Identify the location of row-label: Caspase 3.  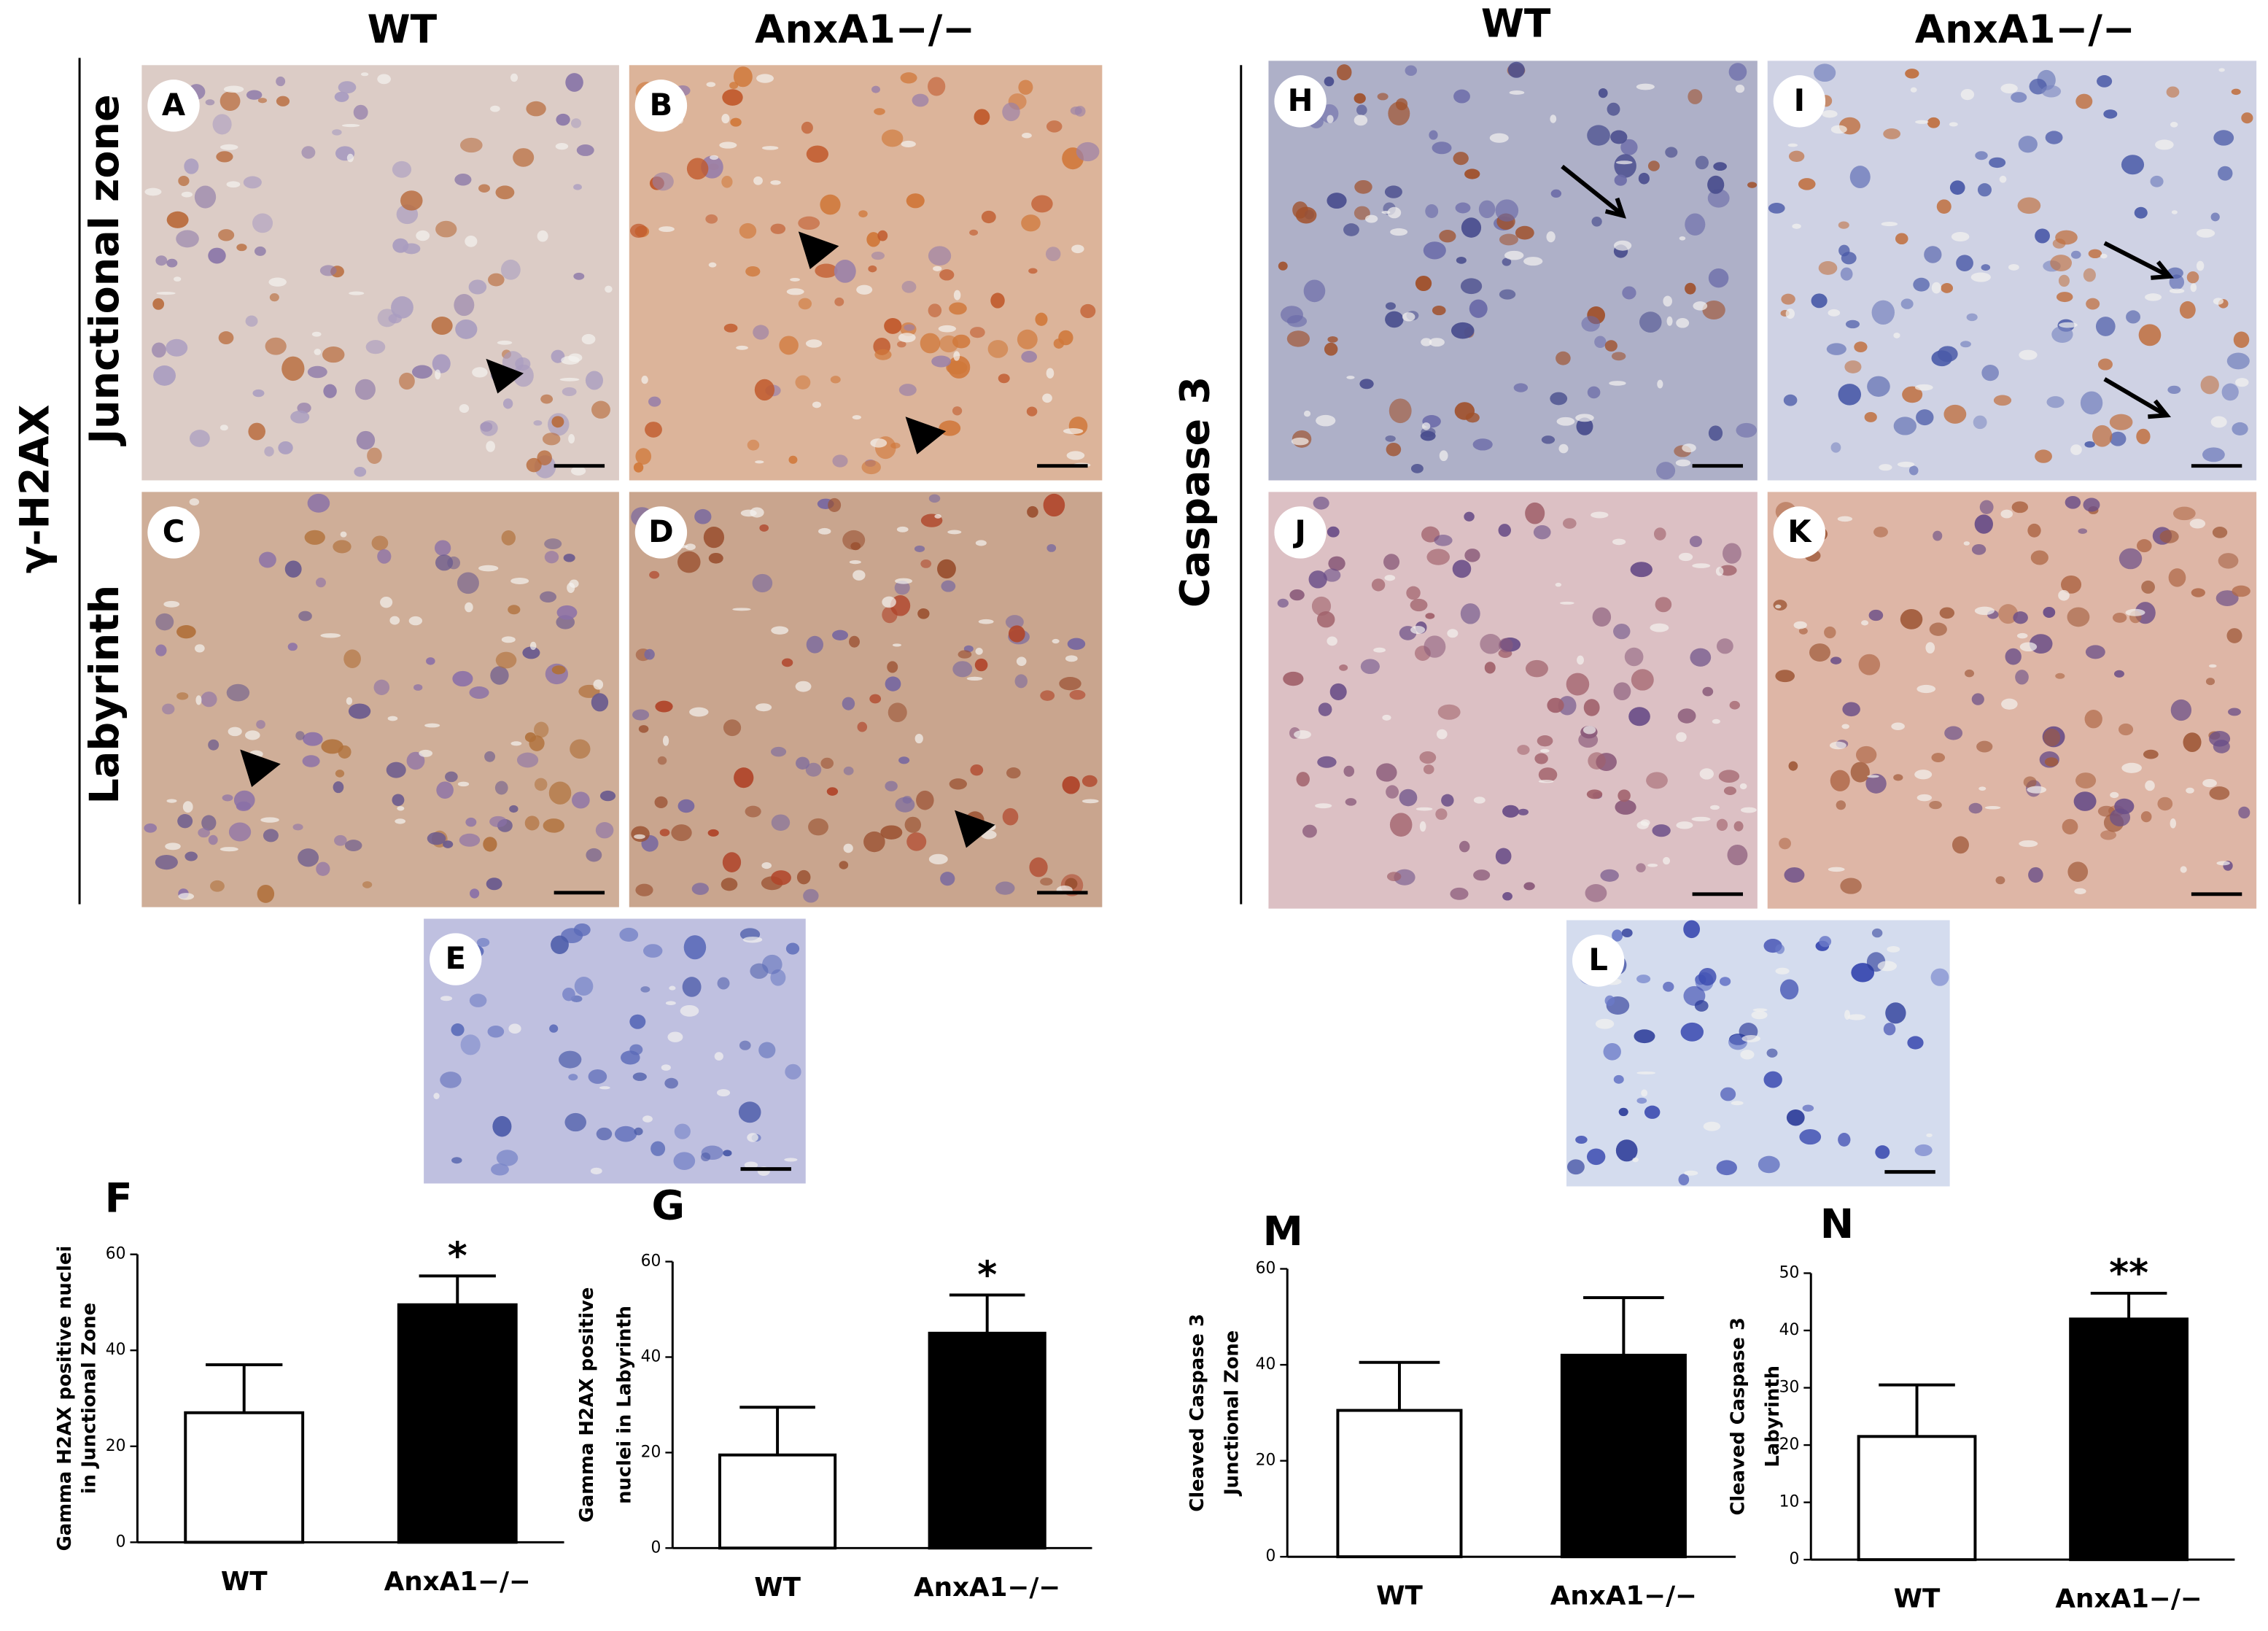
(1195, 492).